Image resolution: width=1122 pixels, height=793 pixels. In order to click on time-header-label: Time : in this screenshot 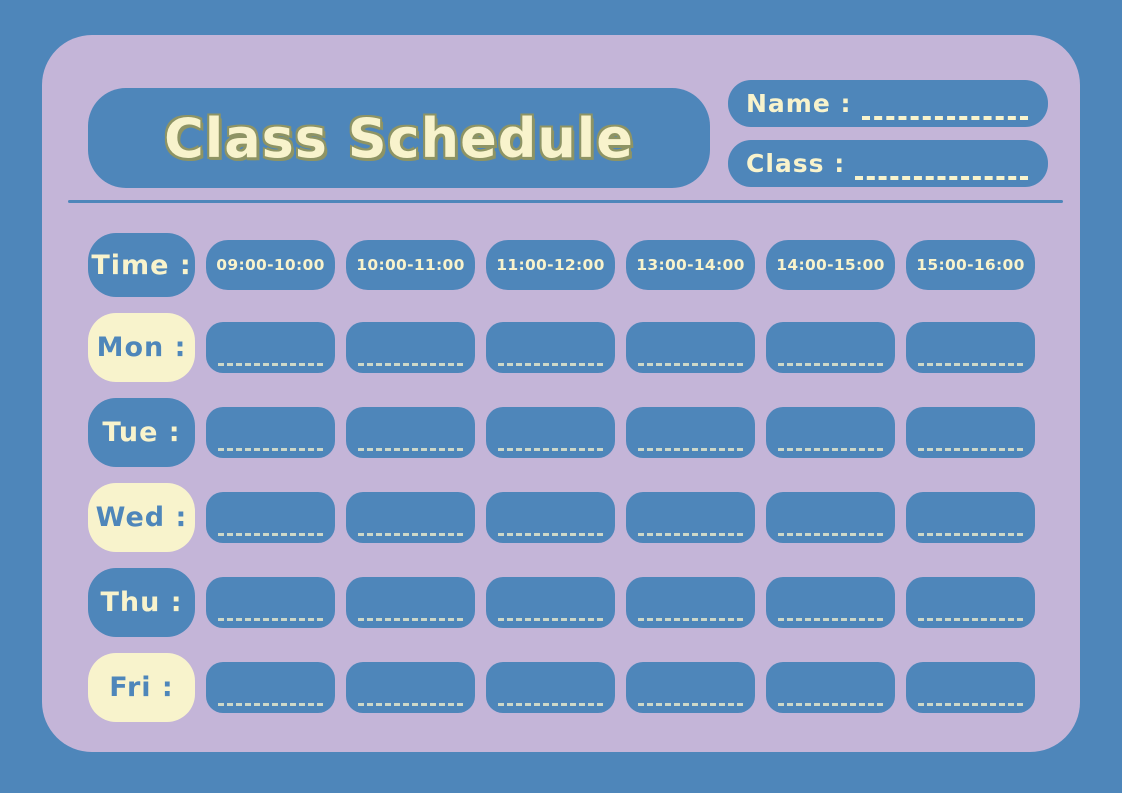, I will do `click(141, 265)`.